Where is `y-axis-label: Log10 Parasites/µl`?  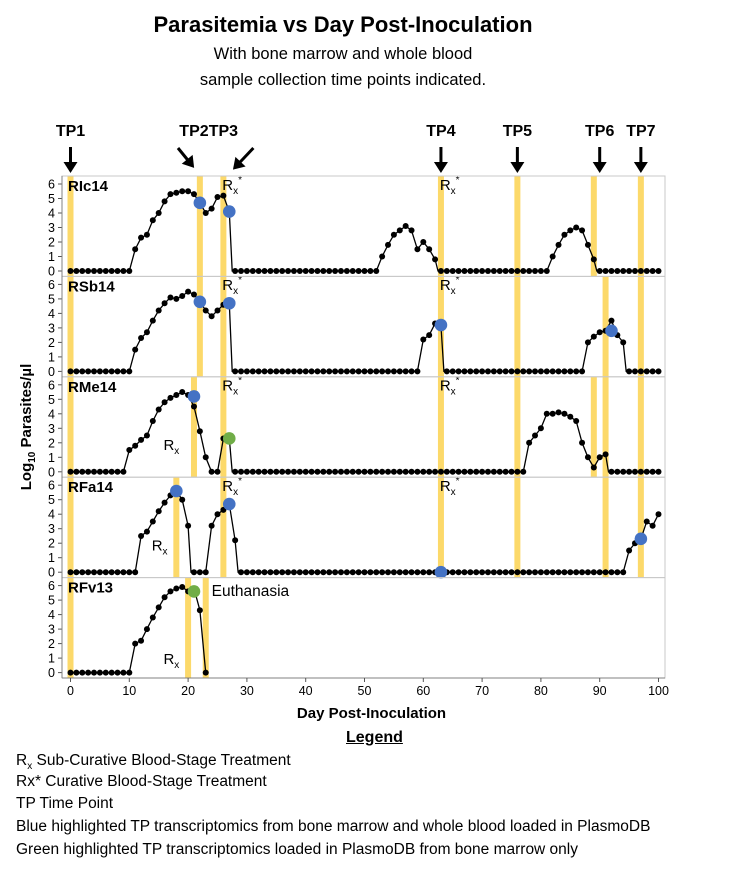
y-axis-label: Log10 Parasites/µl is located at coordinates (28, 427).